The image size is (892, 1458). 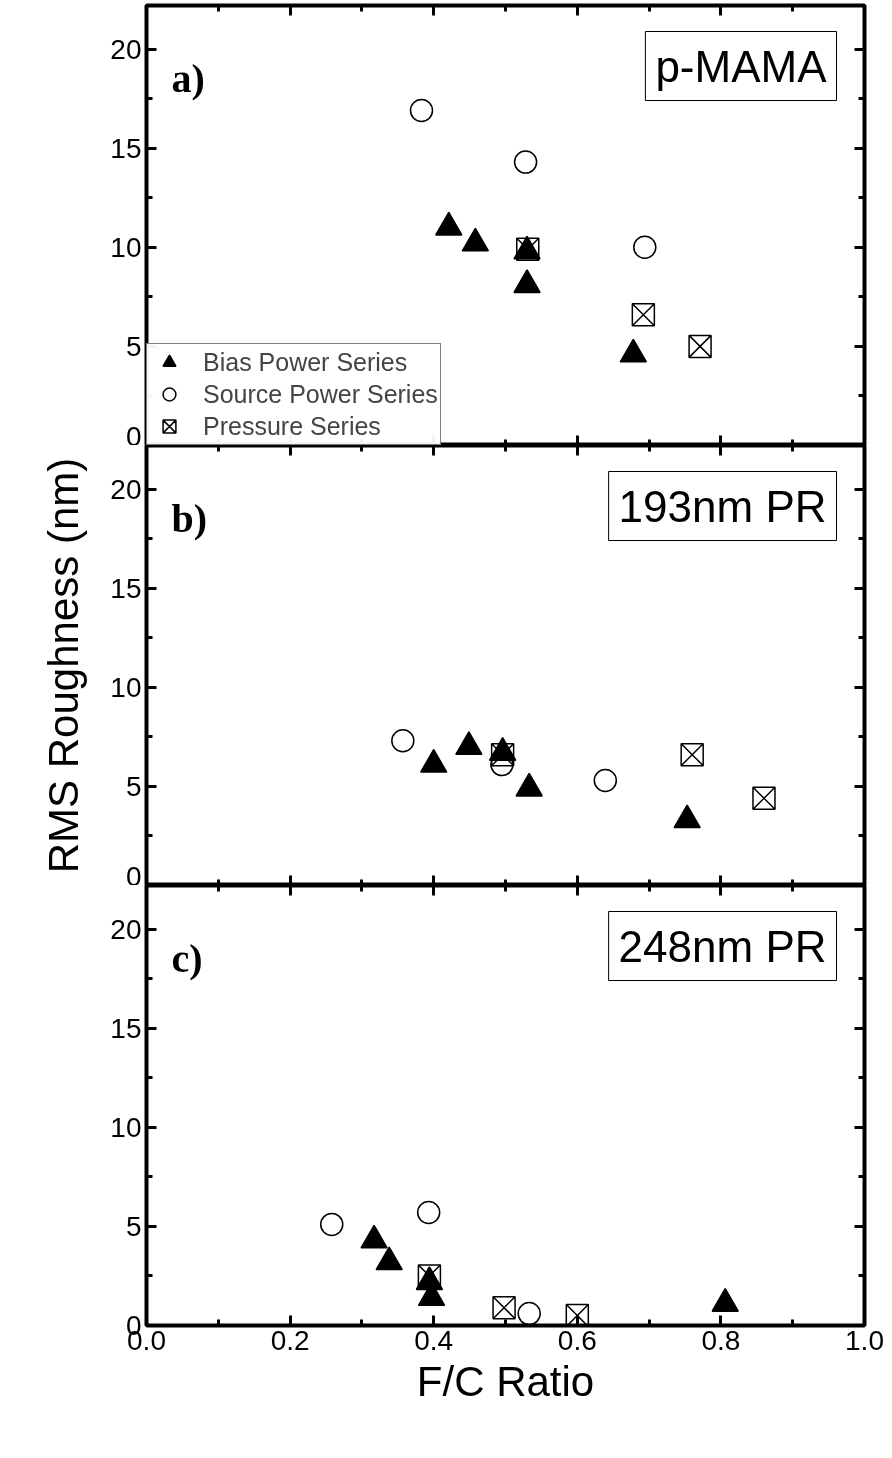 What do you see at coordinates (189, 518) in the screenshot?
I see `annotation: b)` at bounding box center [189, 518].